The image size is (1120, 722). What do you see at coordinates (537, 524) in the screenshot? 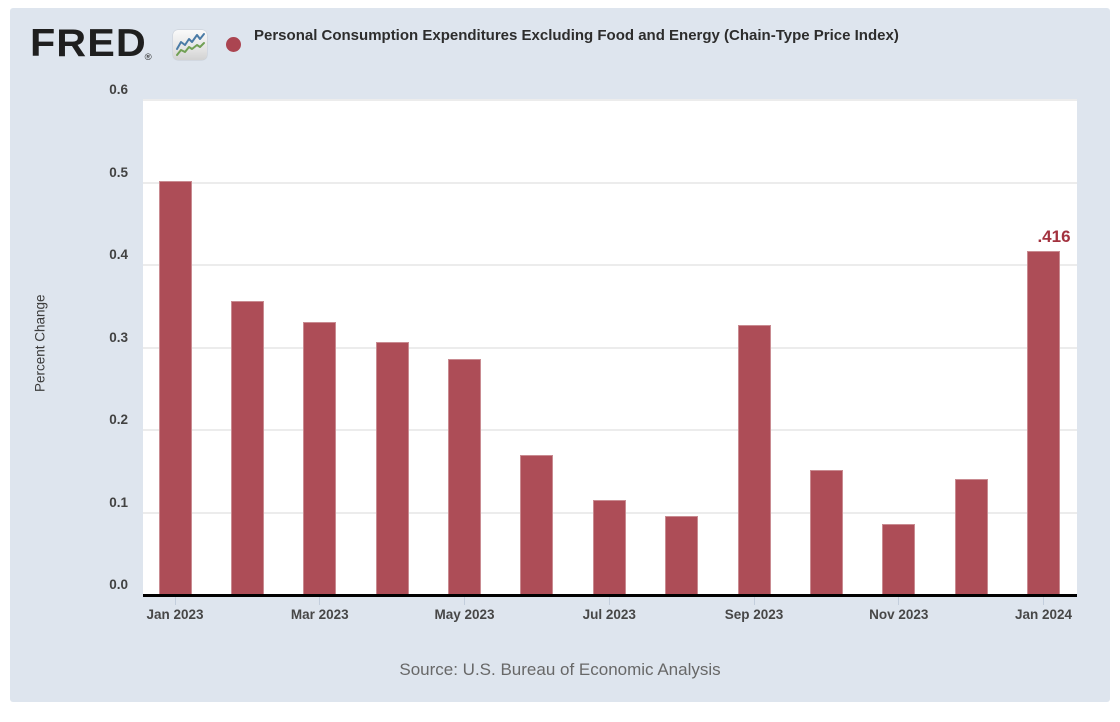
I see `bar-jun-2023` at bounding box center [537, 524].